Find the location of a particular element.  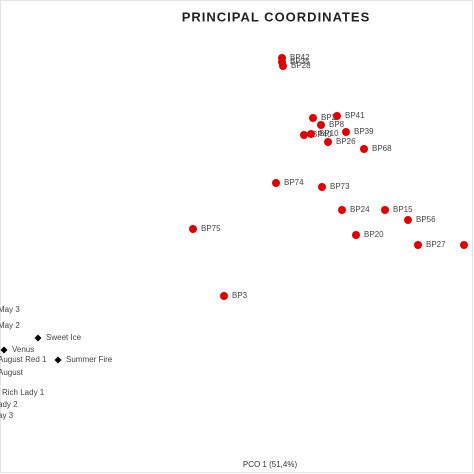

point-label: BP56 is located at coordinates (426, 219).